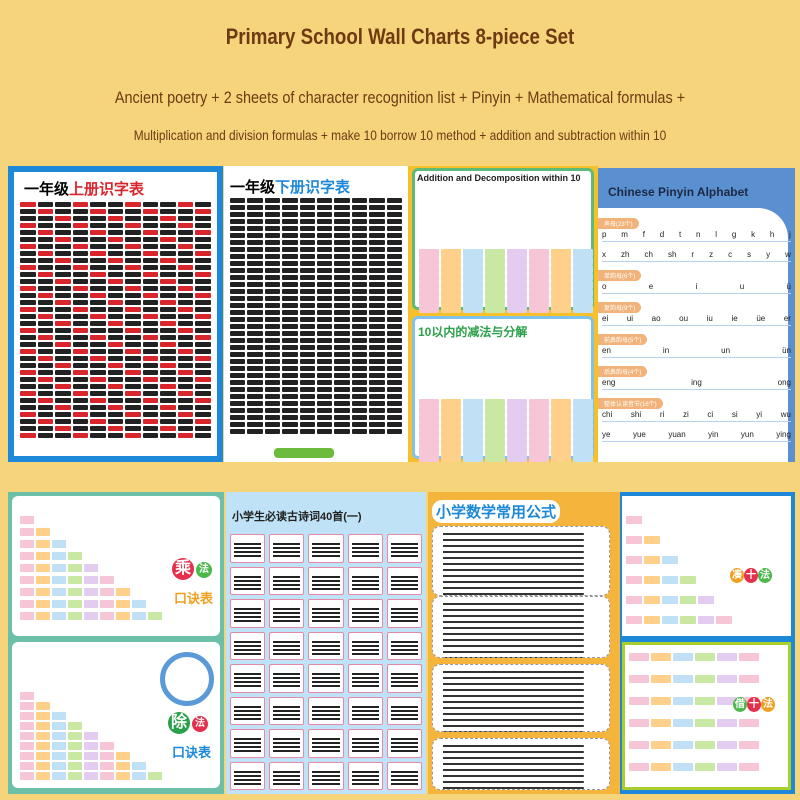 The width and height of the screenshot is (800, 800). What do you see at coordinates (304, 453) in the screenshot?
I see `grass-decoration` at bounding box center [304, 453].